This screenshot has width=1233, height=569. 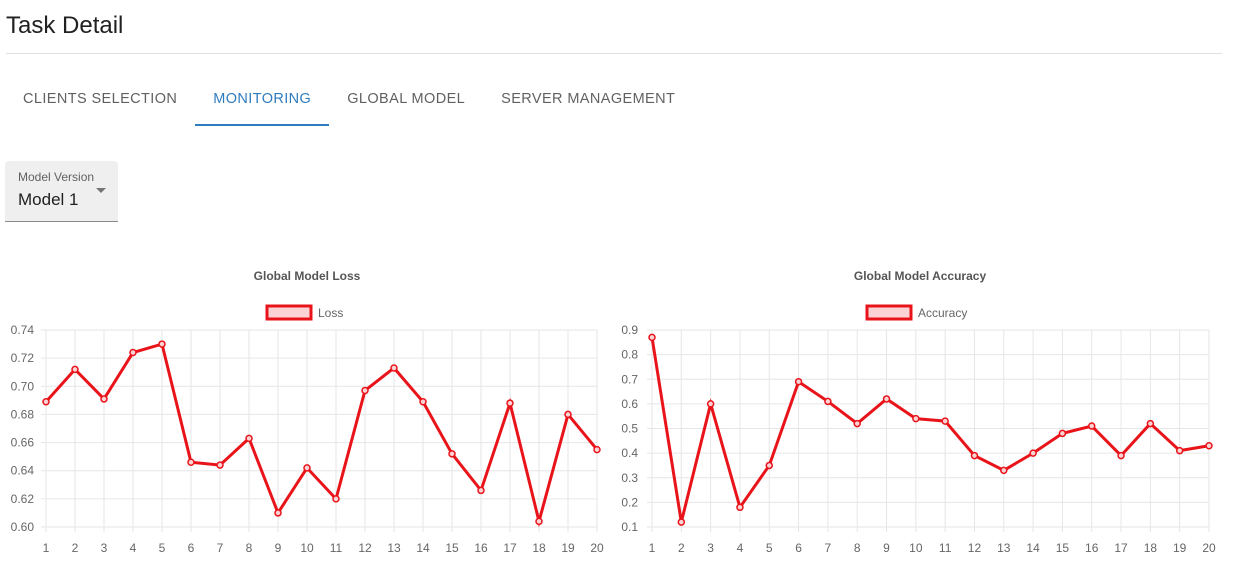 I want to click on loss-x-tick-label: 9, so click(x=278, y=548).